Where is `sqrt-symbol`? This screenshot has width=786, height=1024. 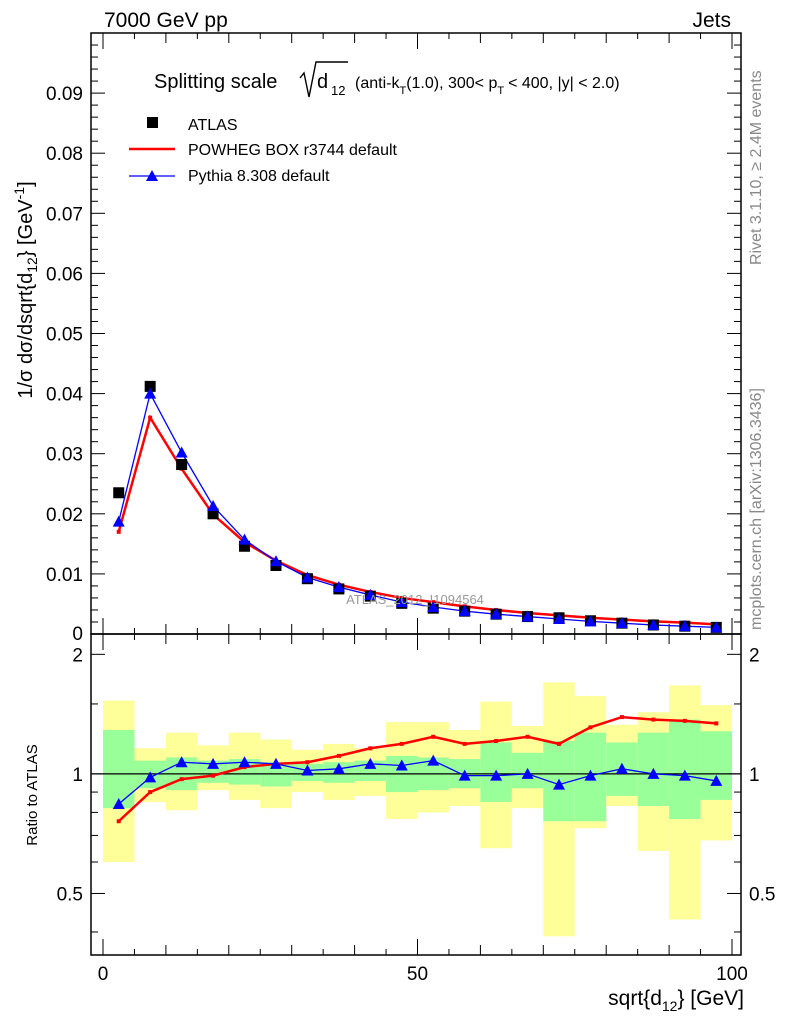 sqrt-symbol is located at coordinates (323, 79).